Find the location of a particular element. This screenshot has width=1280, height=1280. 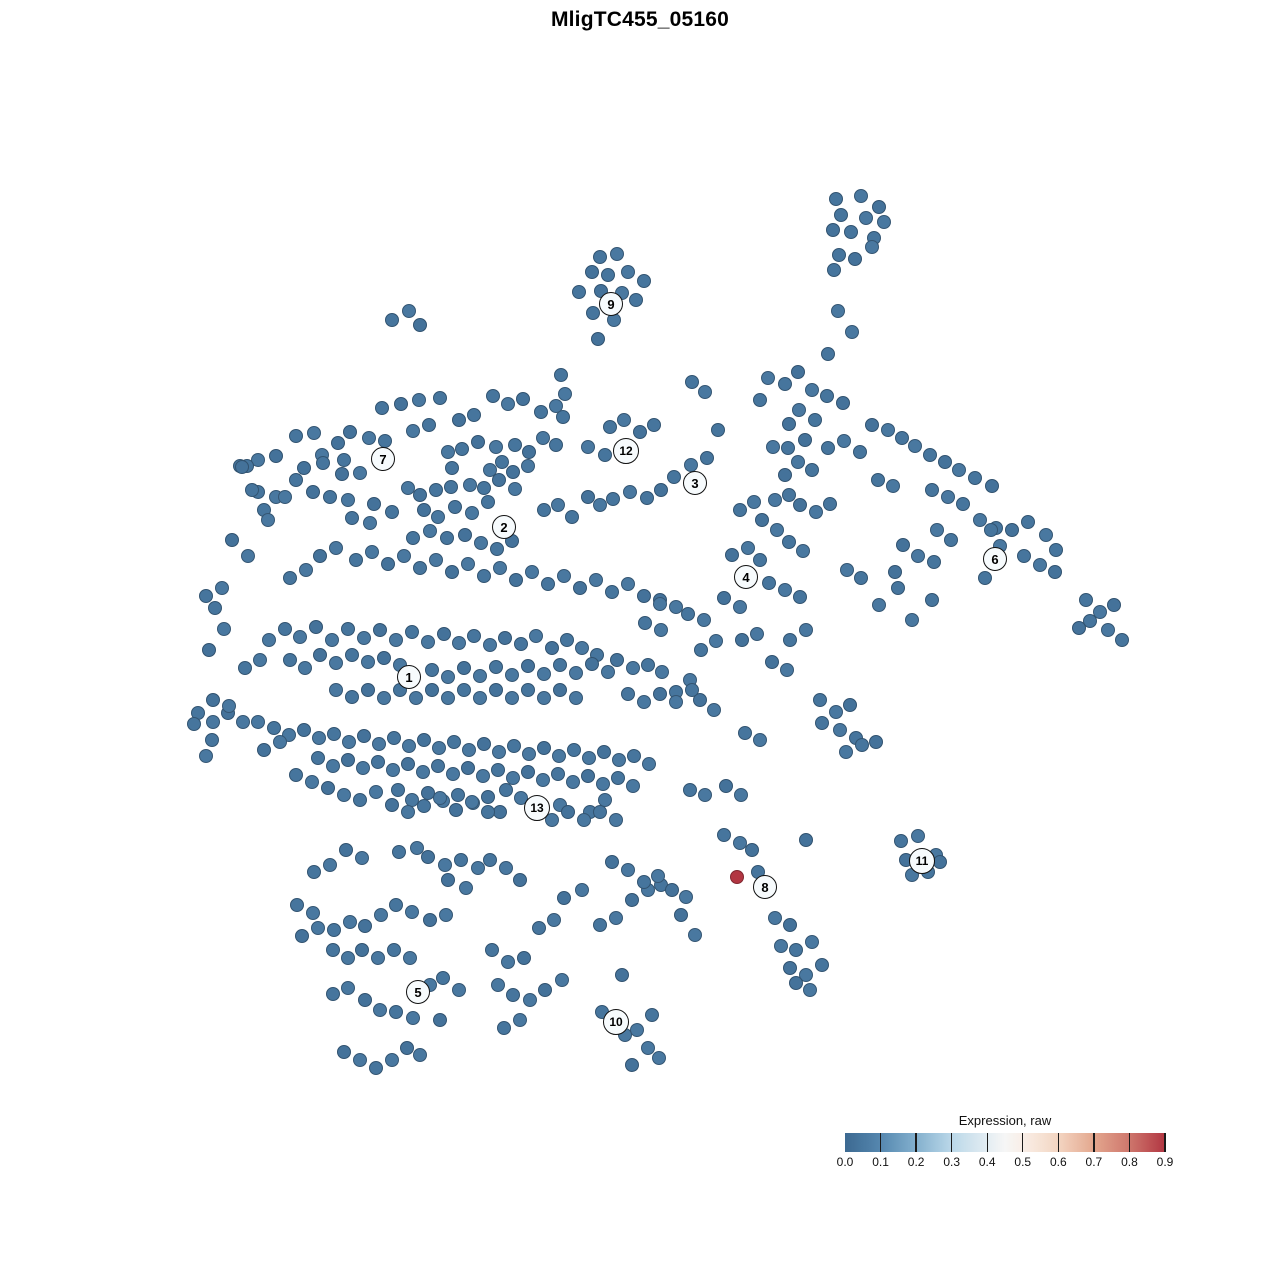

cluster-label-2: 2 is located at coordinates (504, 527).